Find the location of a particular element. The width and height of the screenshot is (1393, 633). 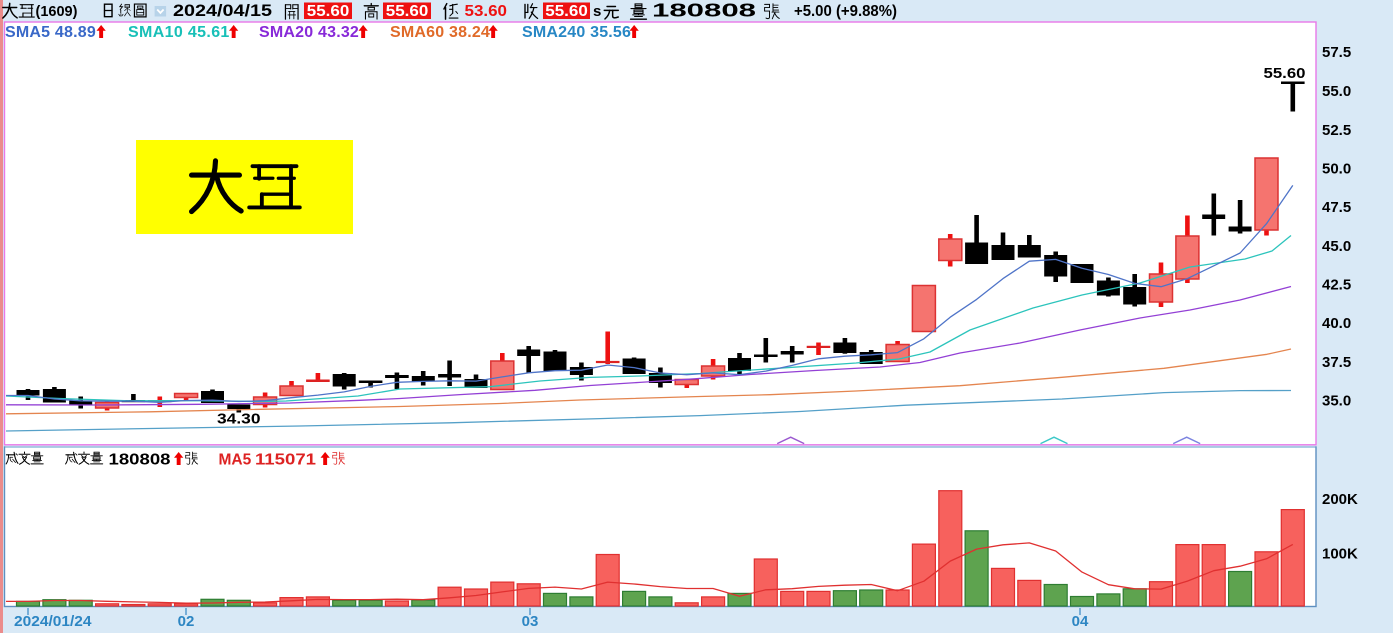

svg-text: 50.0 is located at coordinates (1336, 169).